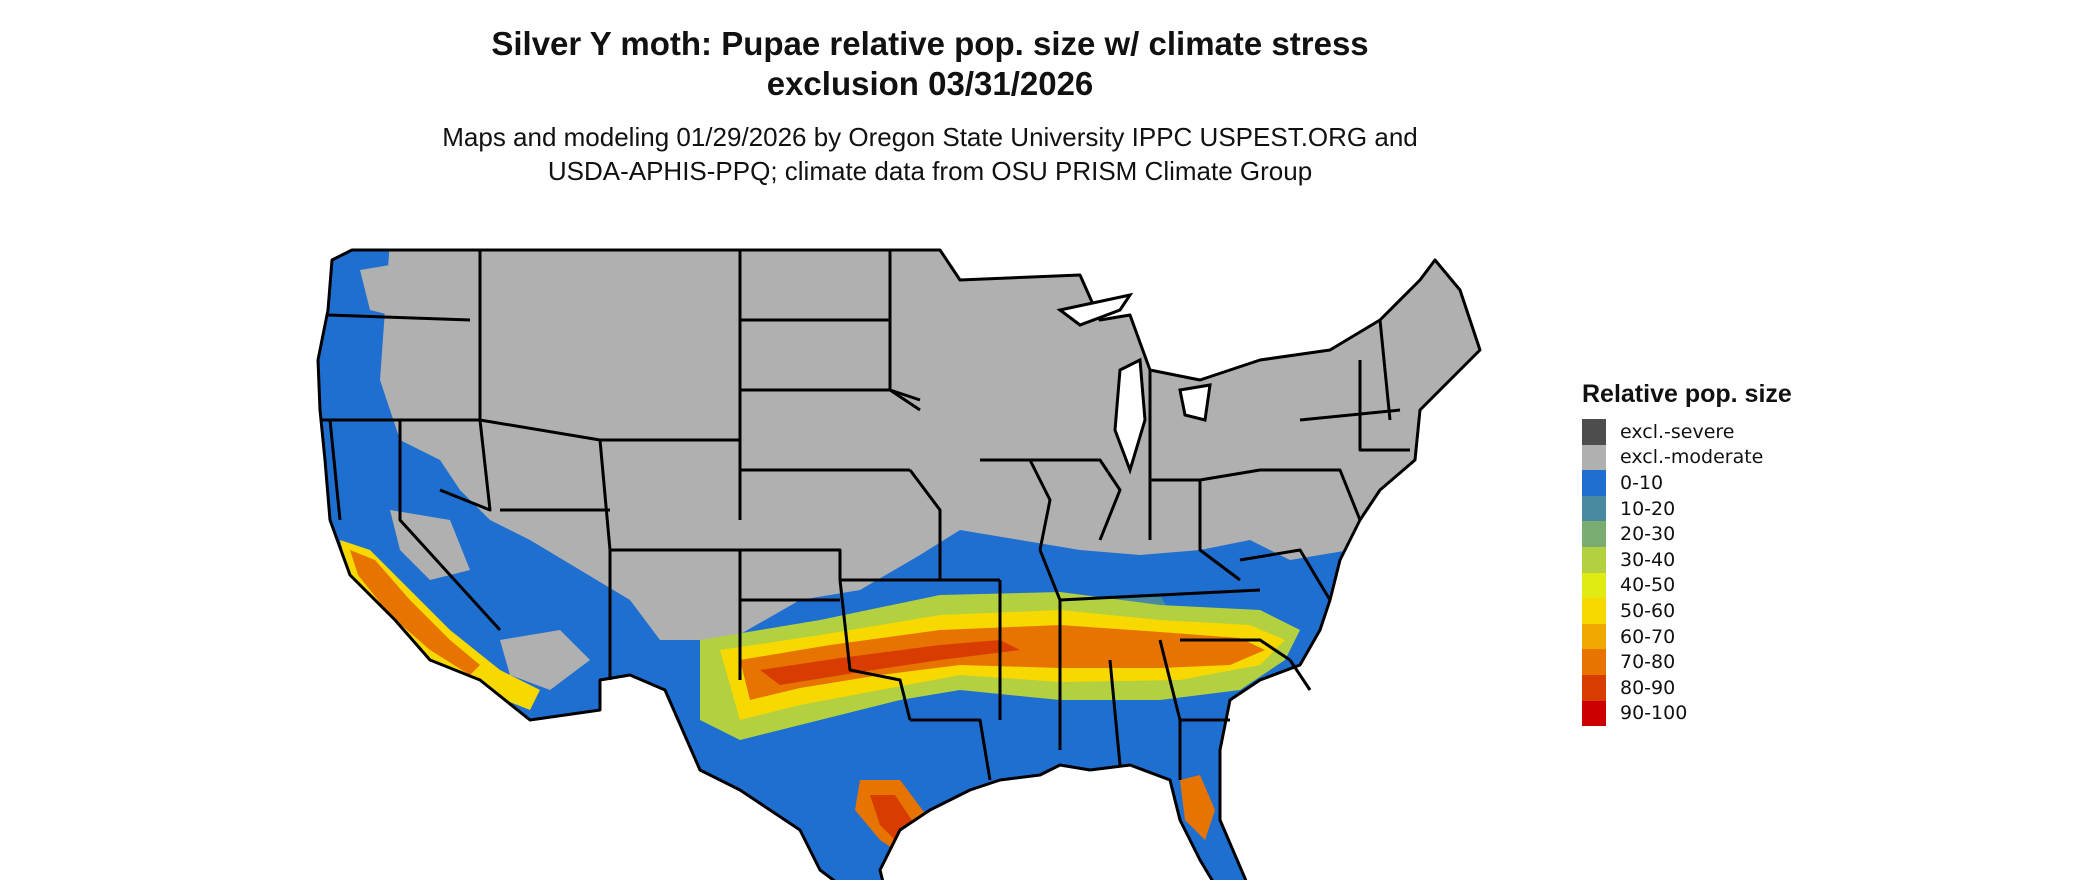  Describe the element at coordinates (930, 83) in the screenshot. I see `title-line-2: exclusion 03/31/2026` at that location.